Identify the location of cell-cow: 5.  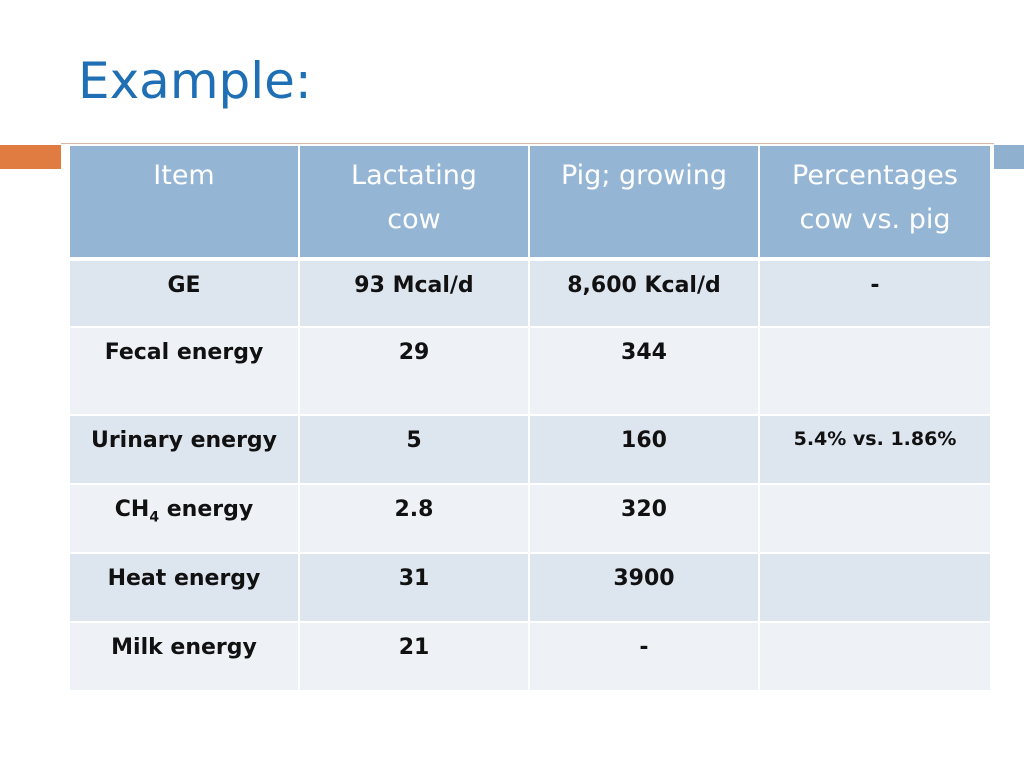
(414, 449).